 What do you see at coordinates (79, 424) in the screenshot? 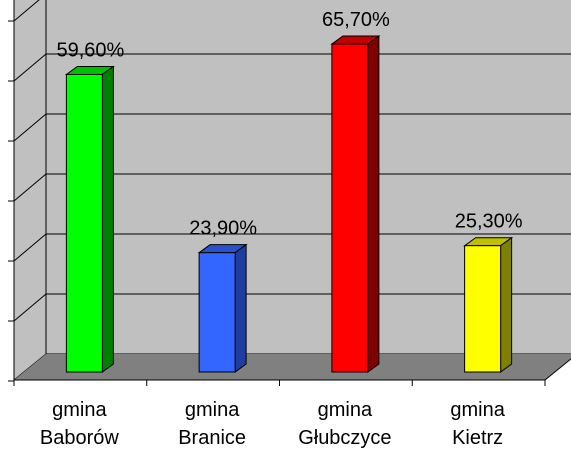
I see `x-tick-label: gmina Baborów` at bounding box center [79, 424].